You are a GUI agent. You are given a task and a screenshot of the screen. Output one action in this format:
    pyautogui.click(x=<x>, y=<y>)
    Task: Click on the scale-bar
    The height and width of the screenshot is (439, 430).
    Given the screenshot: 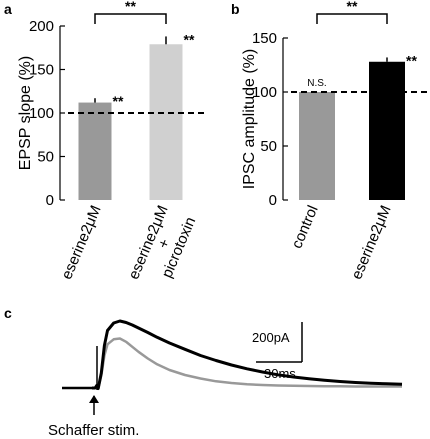 What is the action you would take?
    pyautogui.click(x=279, y=342)
    